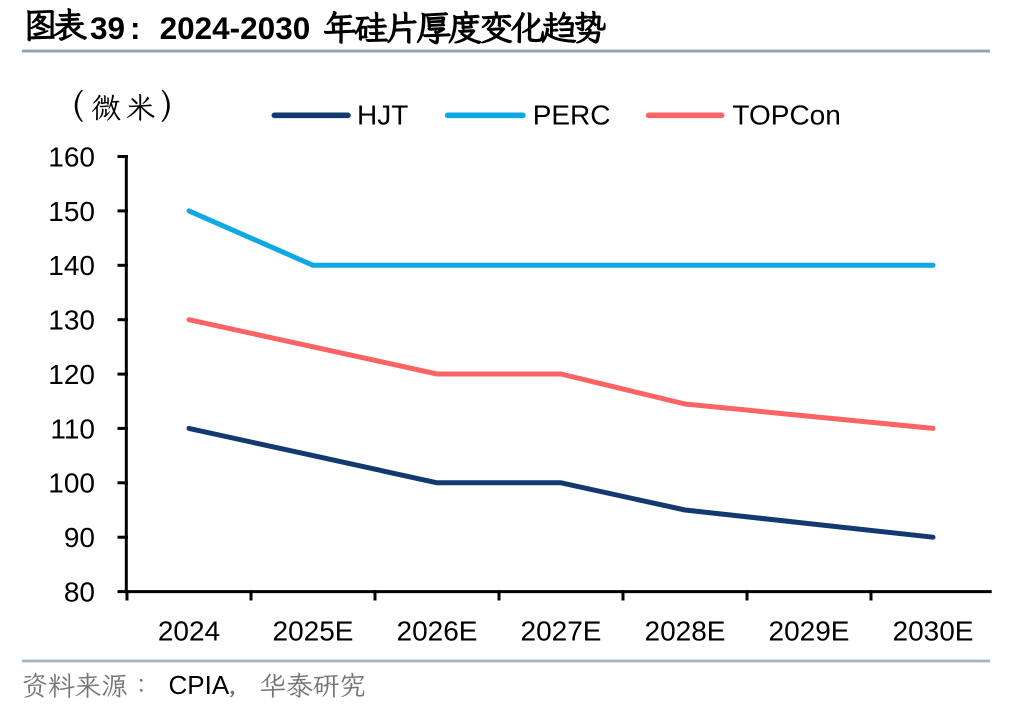  Describe the element at coordinates (933, 631) in the screenshot. I see `svg-text: 2030E` at that location.